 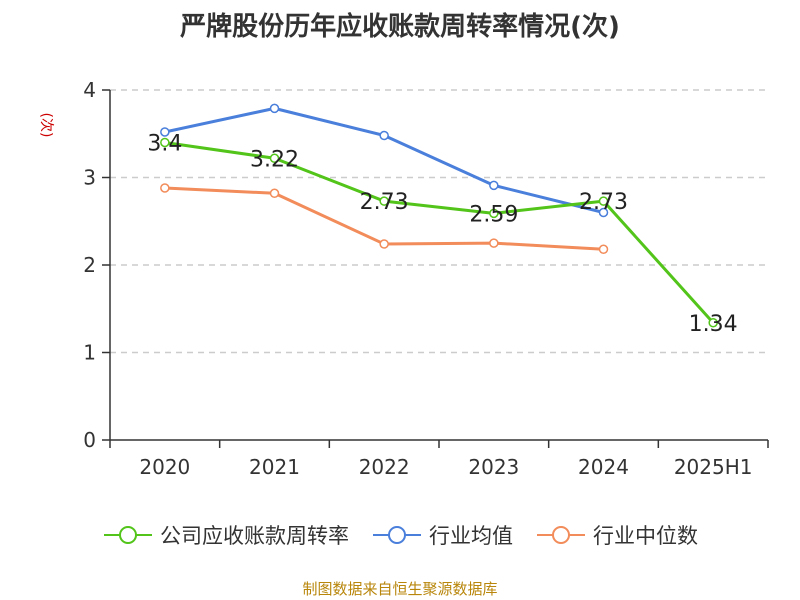 What do you see at coordinates (89, 353) in the screenshot?
I see `y-tick-label: 1` at bounding box center [89, 353].